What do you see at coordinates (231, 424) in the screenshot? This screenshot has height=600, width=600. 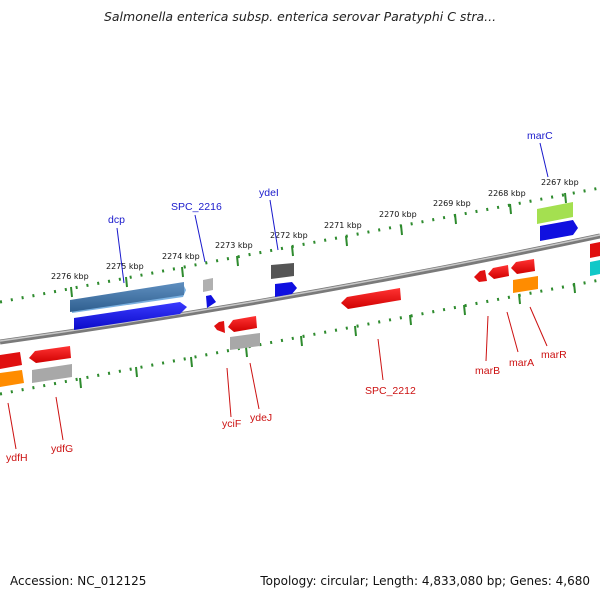 I see `gene-label: yciF` at bounding box center [231, 424].